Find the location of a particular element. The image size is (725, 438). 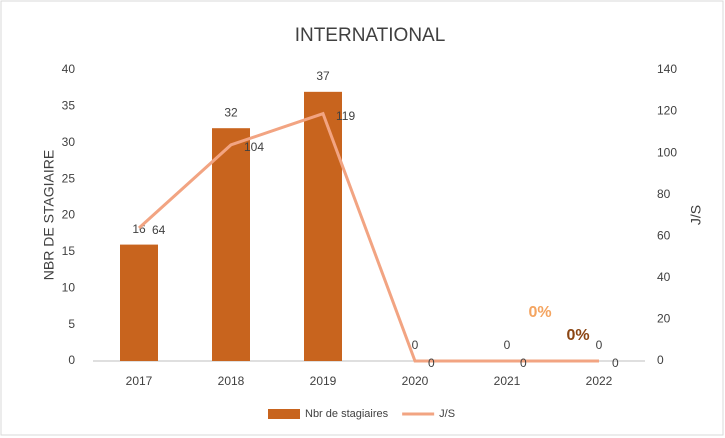

y-tick-label: 15 is located at coordinates (69, 251).